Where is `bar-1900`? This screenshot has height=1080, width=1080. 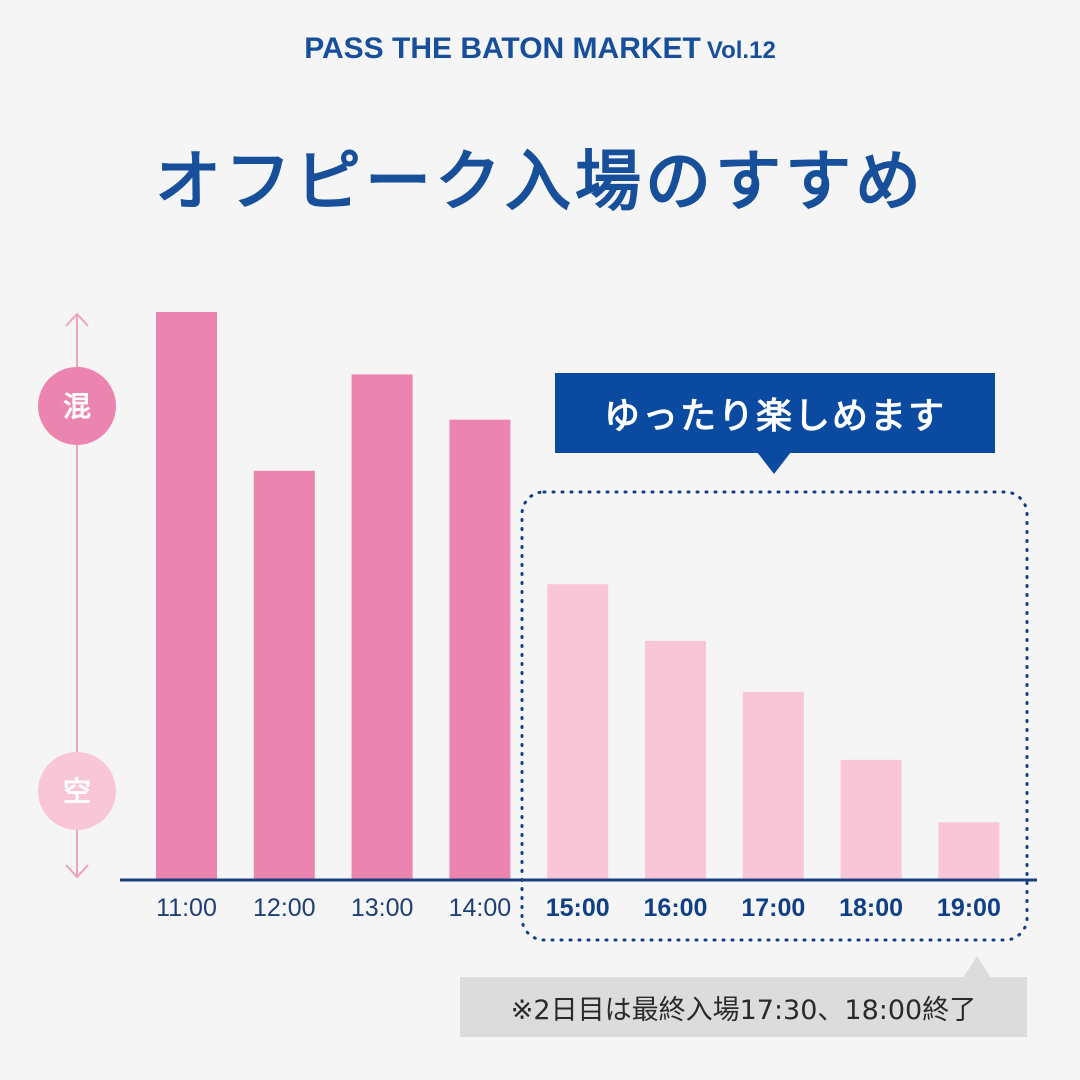 bar-1900 is located at coordinates (969, 850).